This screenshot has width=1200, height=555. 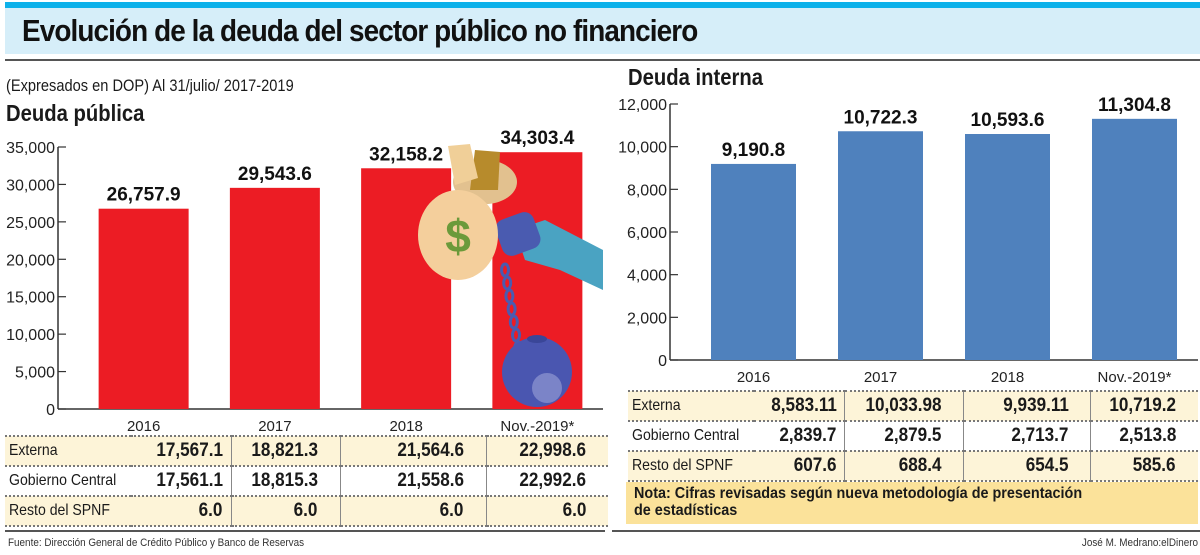 I want to click on bar-value-label: 11,304.8, so click(x=1134, y=105).